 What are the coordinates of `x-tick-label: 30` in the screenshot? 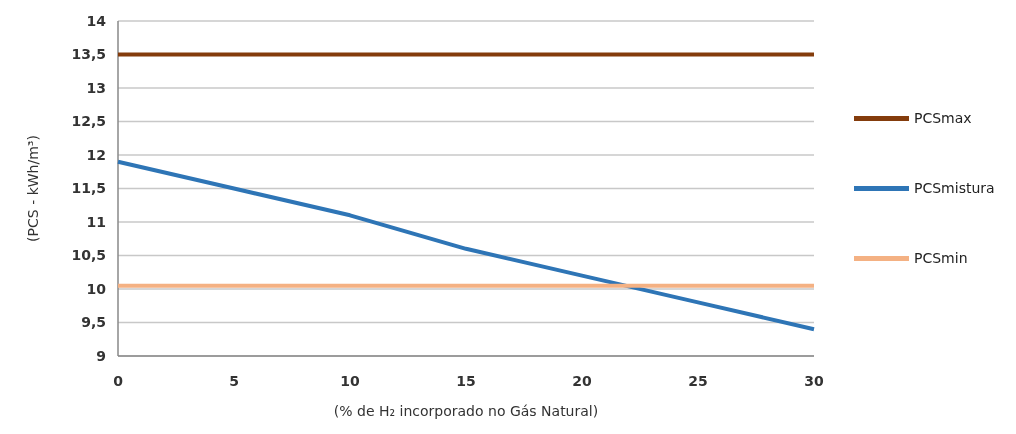 It's located at (814, 381).